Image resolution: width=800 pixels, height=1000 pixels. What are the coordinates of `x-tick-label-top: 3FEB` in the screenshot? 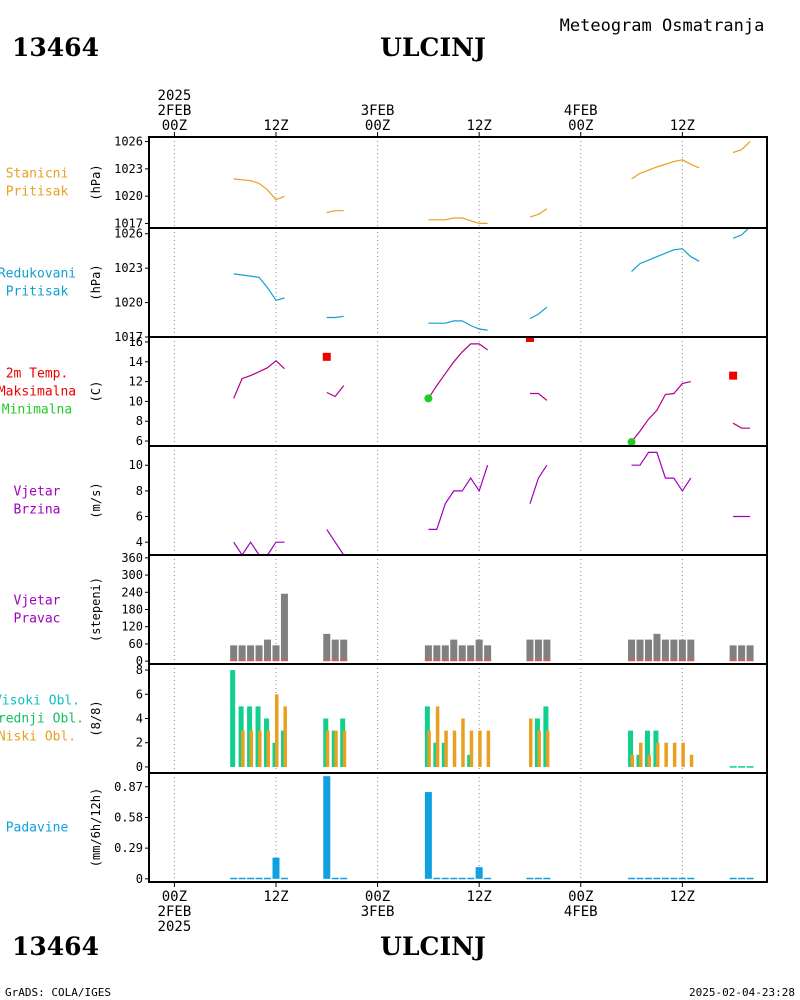 It's located at (378, 111).